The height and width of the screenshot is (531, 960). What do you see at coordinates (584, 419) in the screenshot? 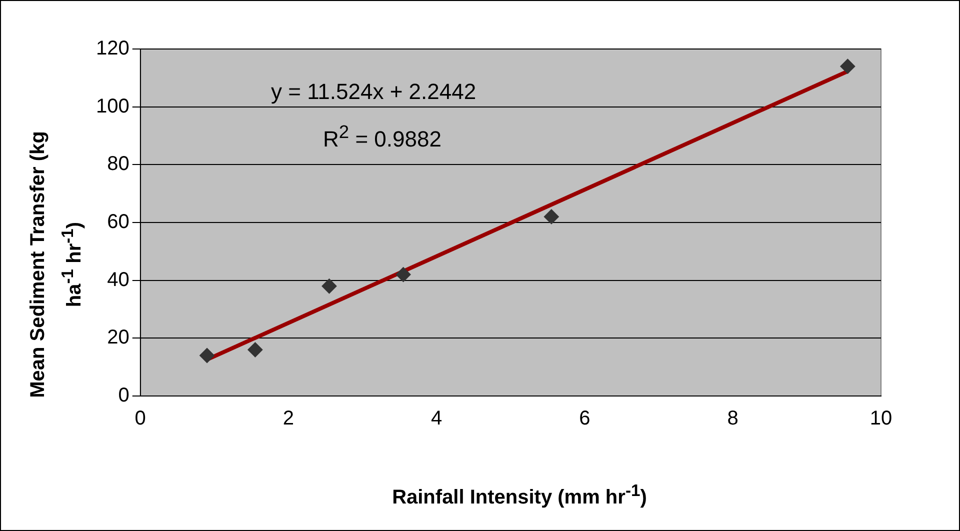
I see `x-tick-label: 6` at bounding box center [584, 419].